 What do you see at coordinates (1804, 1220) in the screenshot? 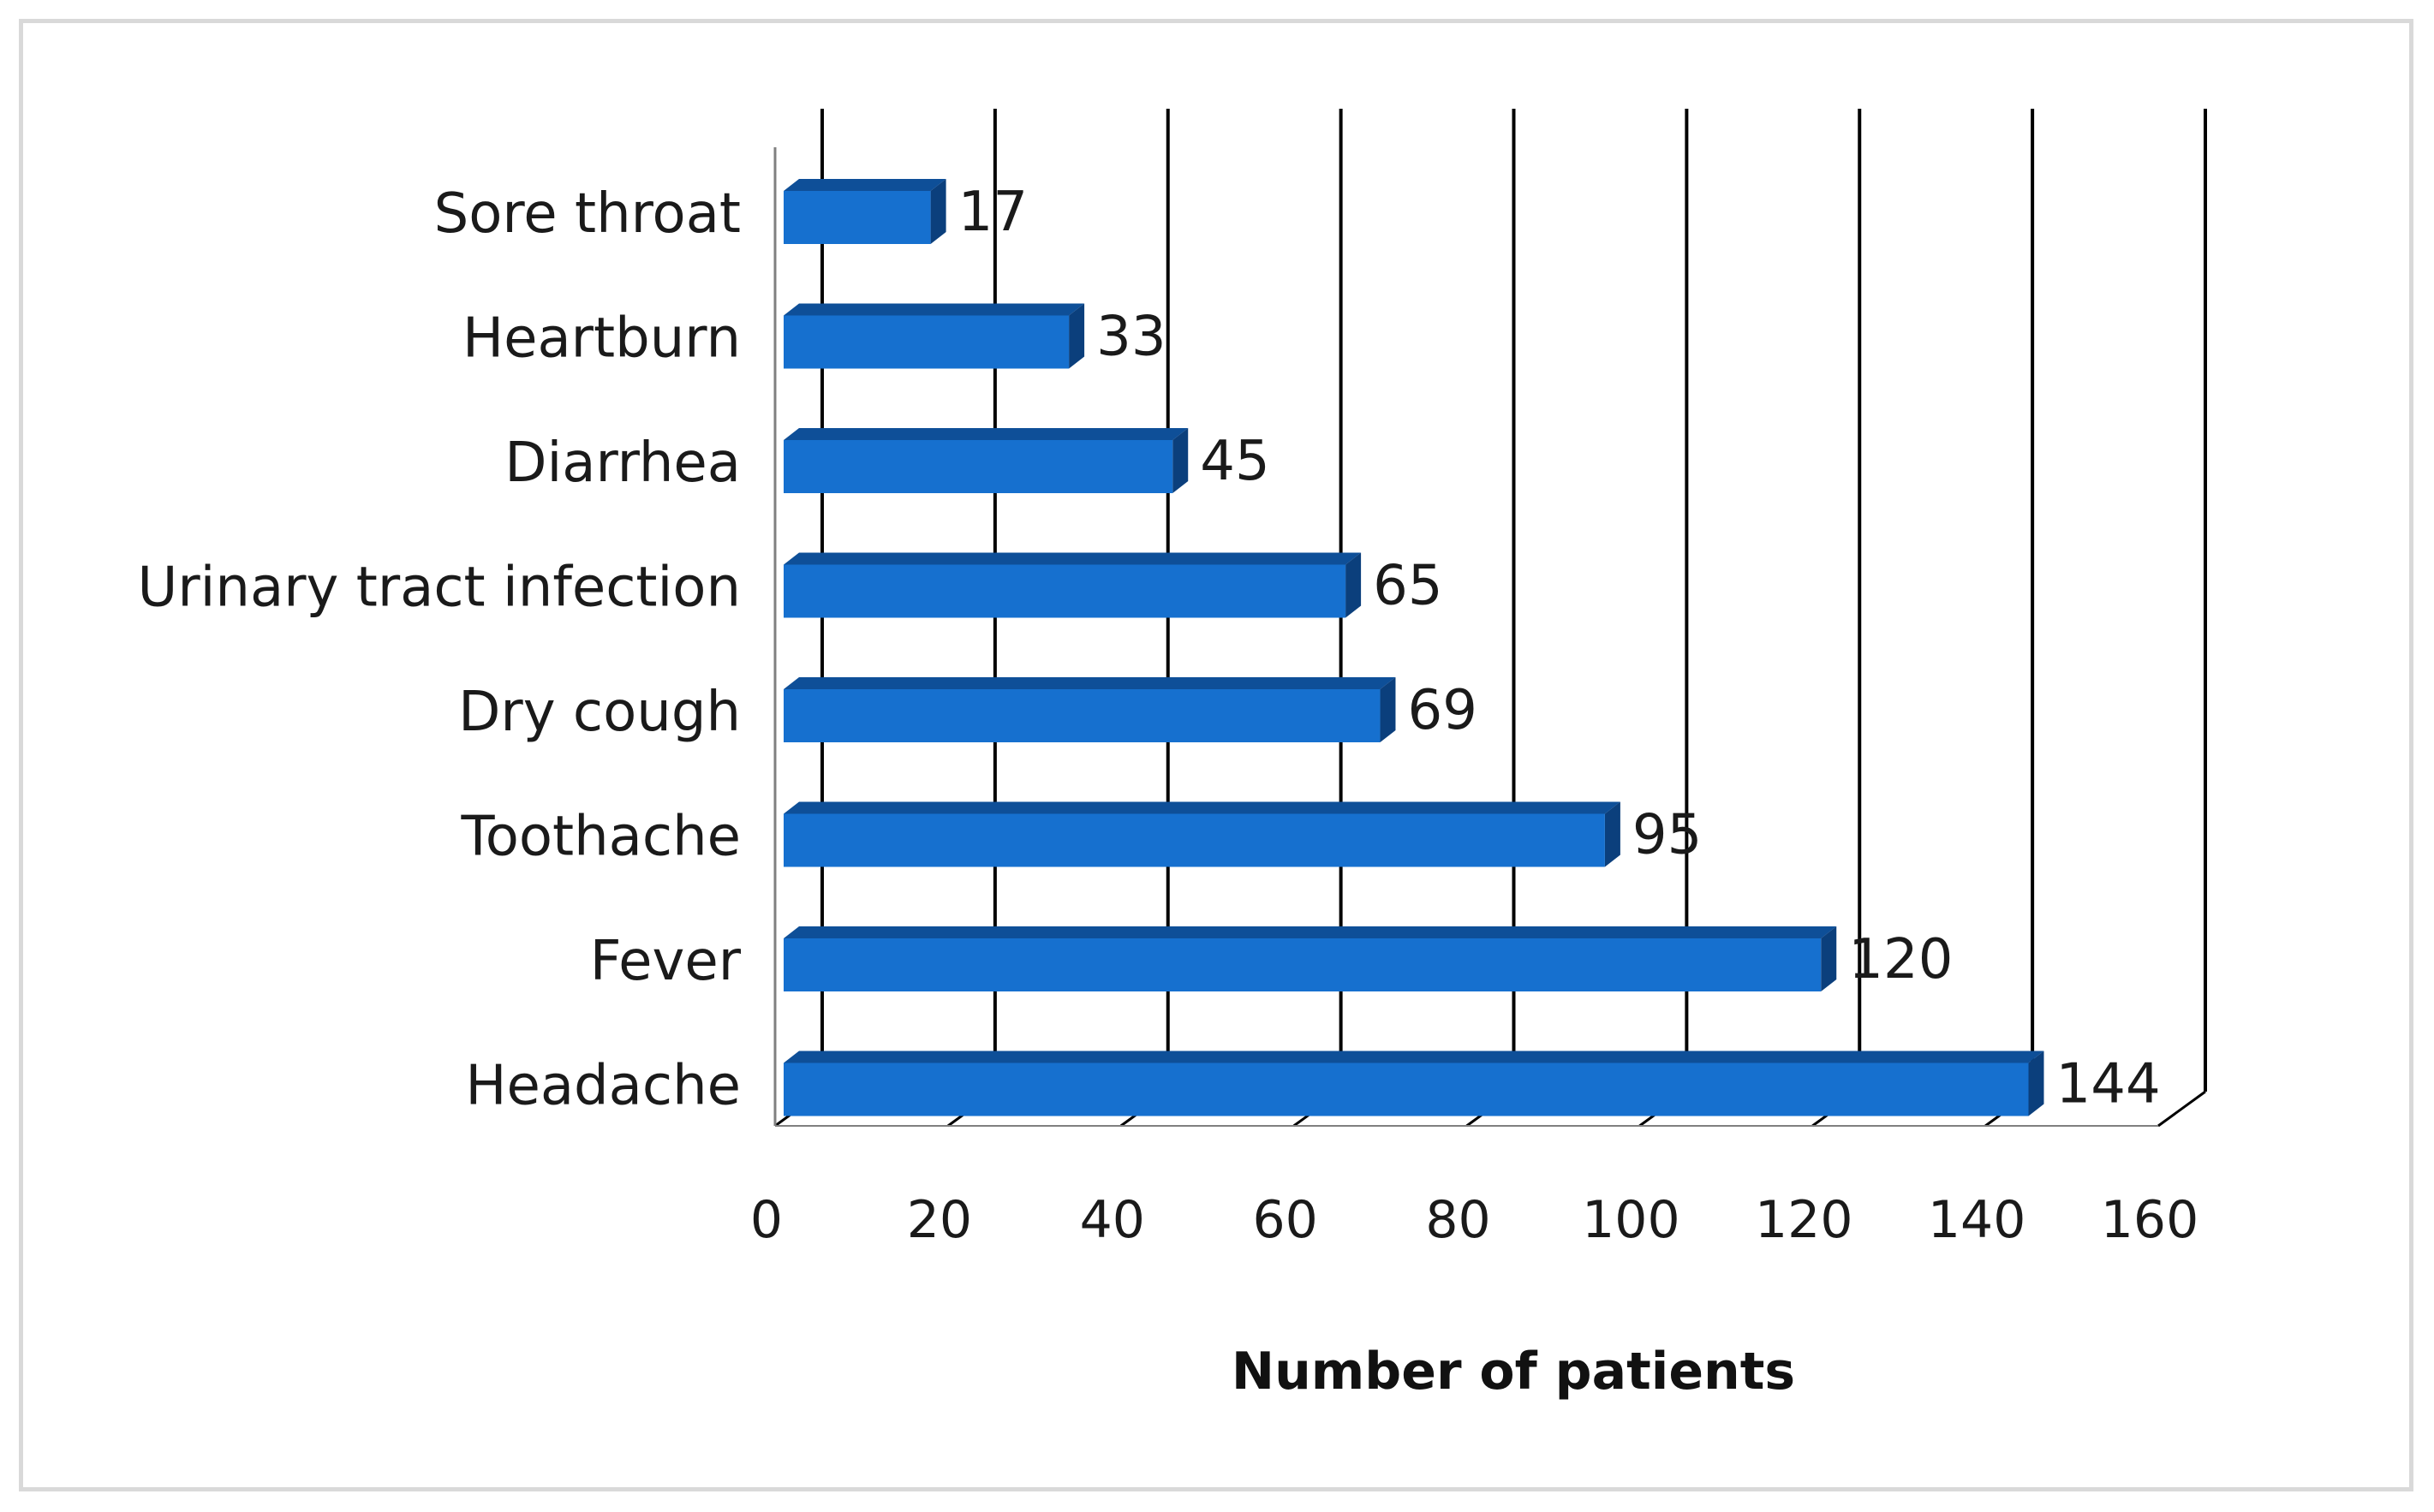
I see `x-tick-label-120: 120` at bounding box center [1804, 1220].